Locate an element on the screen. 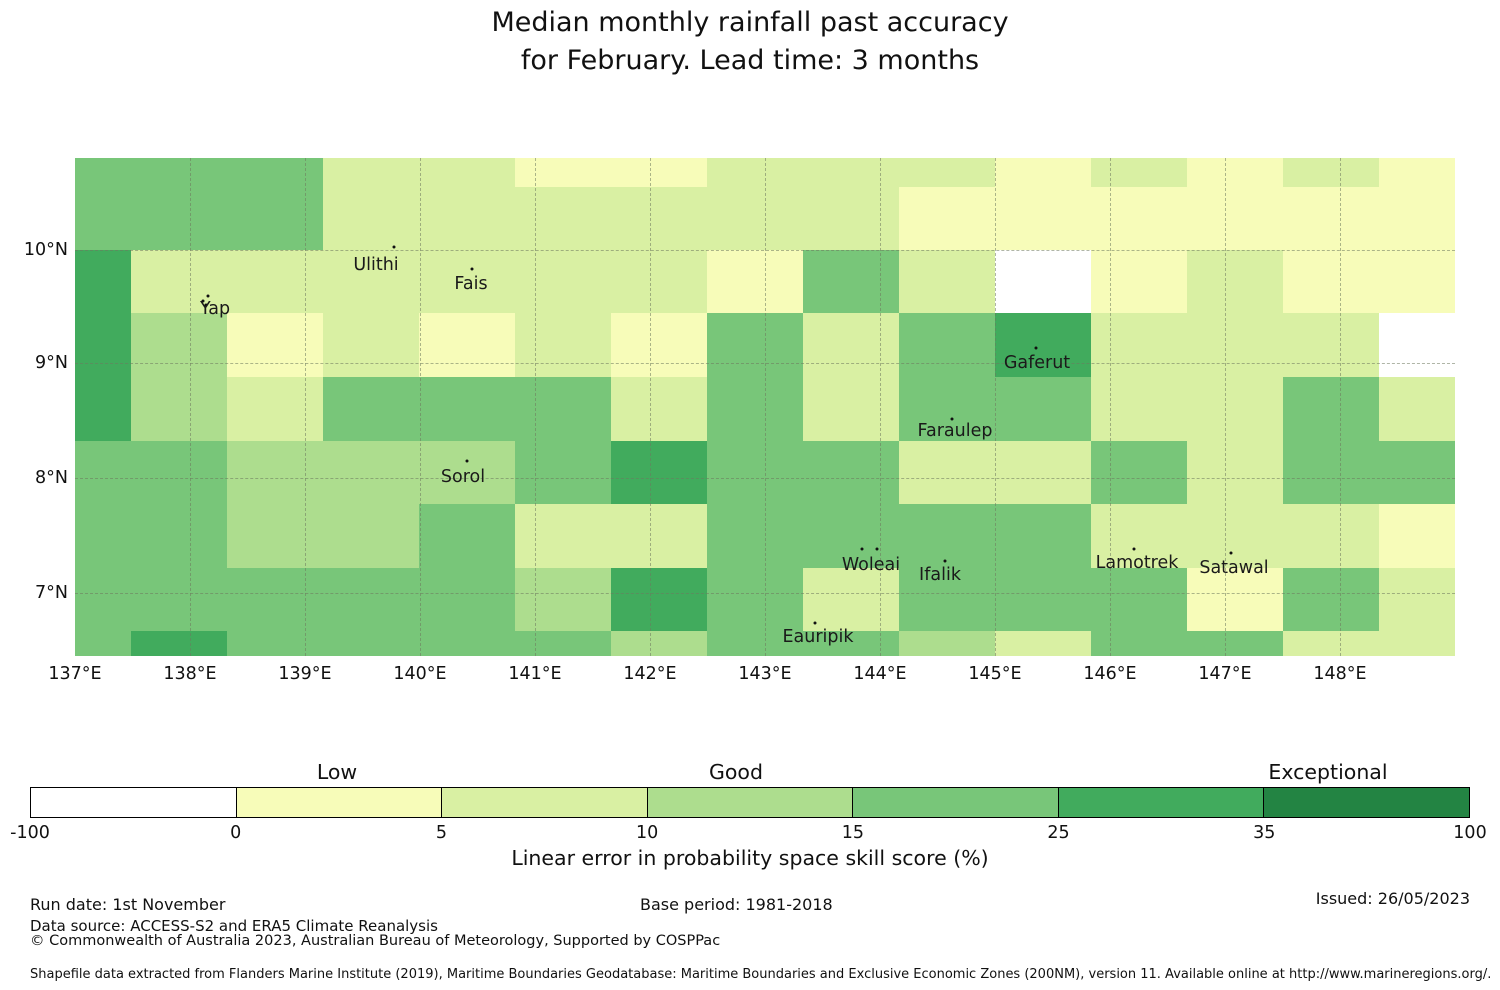 This screenshot has height=990, width=1500. island-label: Faraulep is located at coordinates (955, 431).